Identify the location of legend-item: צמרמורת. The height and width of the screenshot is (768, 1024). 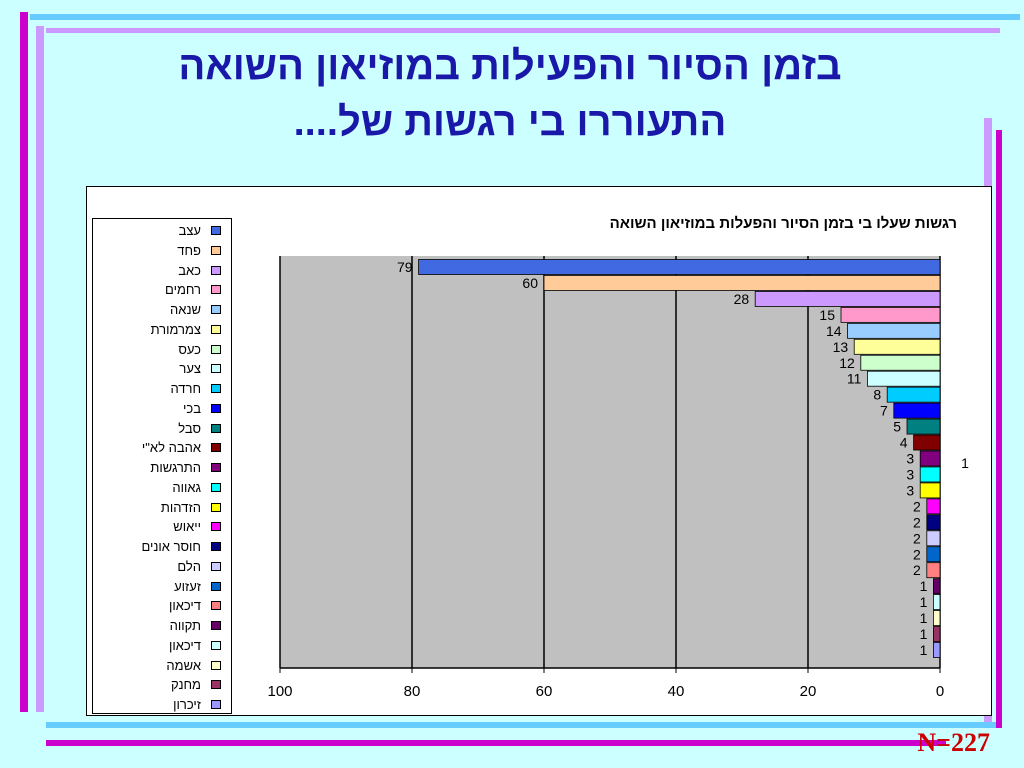
(162, 329).